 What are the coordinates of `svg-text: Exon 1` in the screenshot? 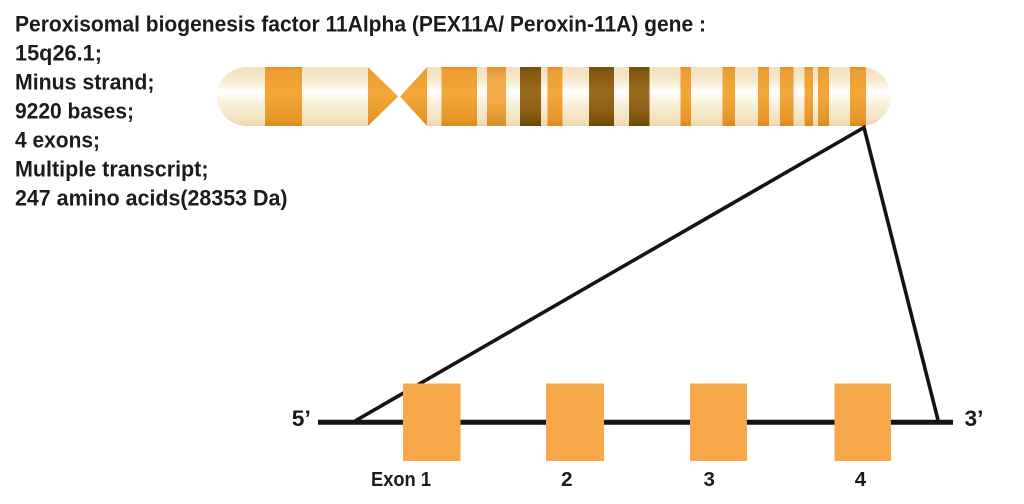 It's located at (401, 479).